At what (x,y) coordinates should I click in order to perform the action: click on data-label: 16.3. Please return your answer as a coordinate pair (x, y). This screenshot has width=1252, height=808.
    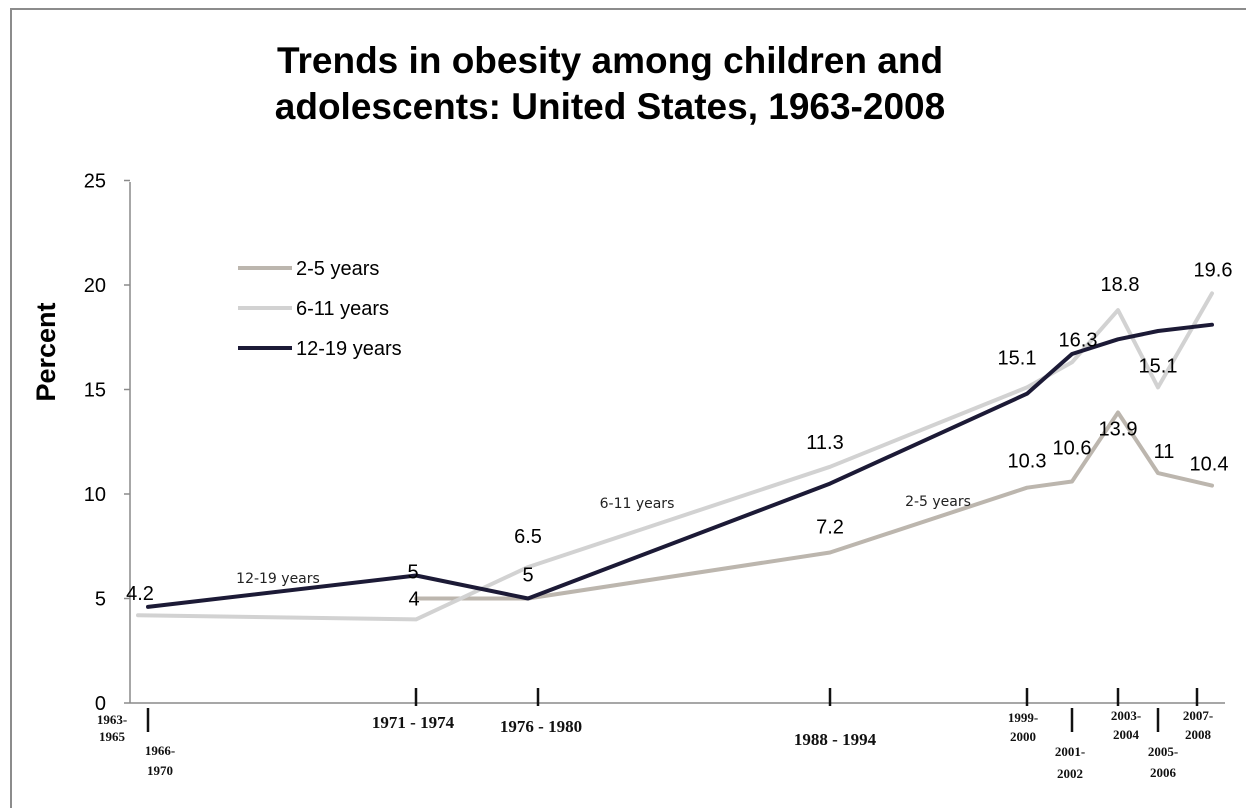
    Looking at the image, I should click on (1078, 340).